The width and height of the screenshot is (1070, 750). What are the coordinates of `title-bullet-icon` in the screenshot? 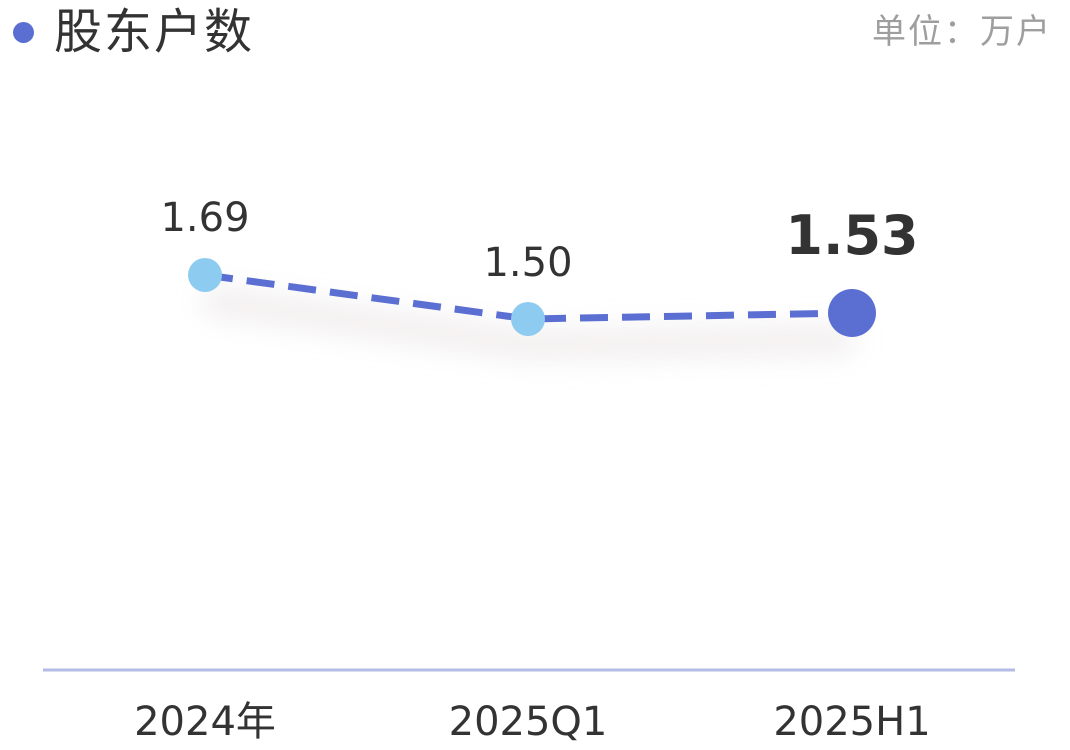 It's located at (23, 32).